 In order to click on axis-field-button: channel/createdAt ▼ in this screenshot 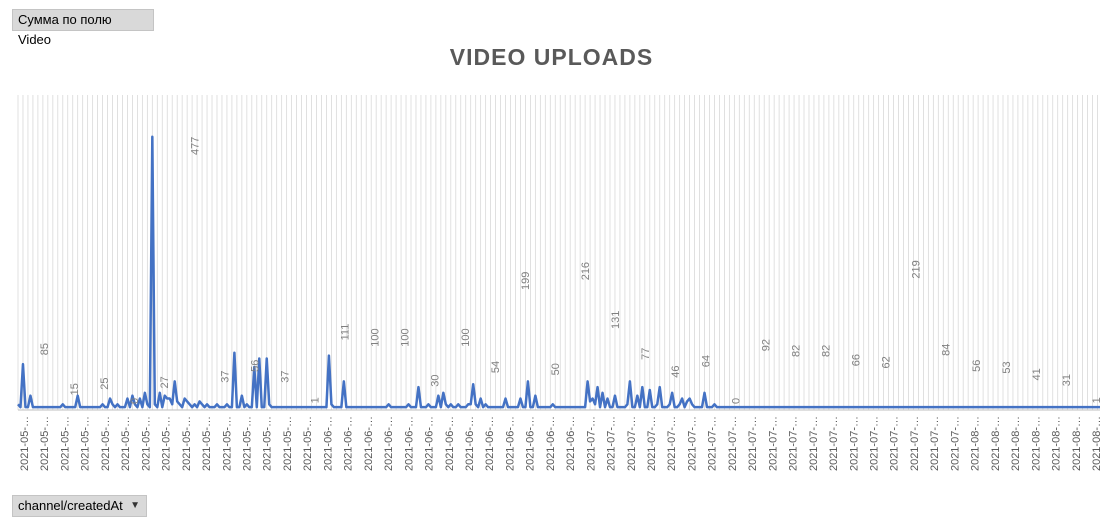, I will do `click(79, 506)`.